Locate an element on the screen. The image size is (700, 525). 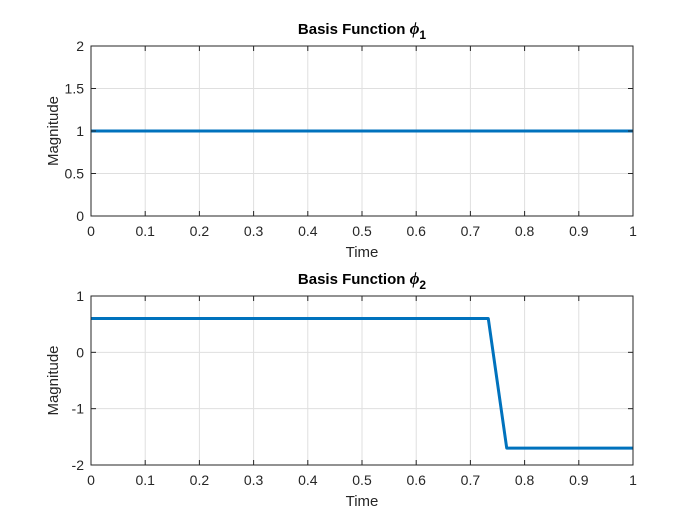
chart-title: Basis Function ϕ1 is located at coordinates (362, 30).